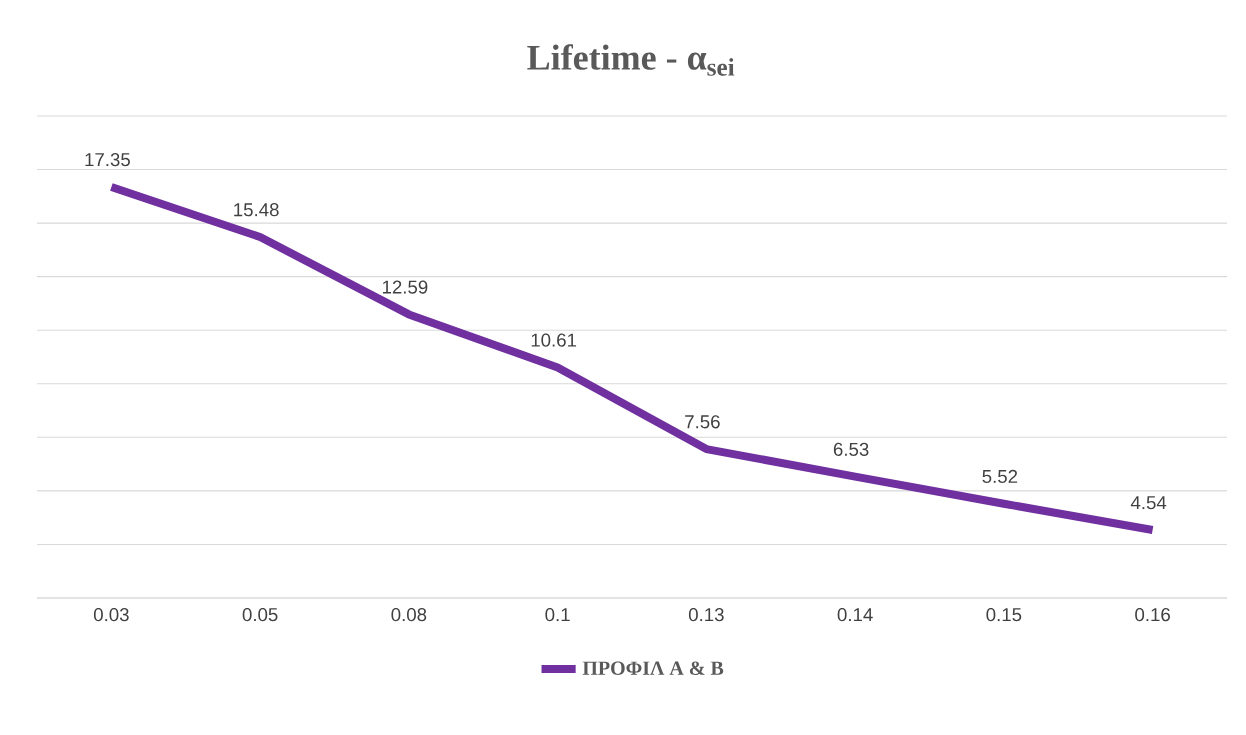  Describe the element at coordinates (409, 615) in the screenshot. I see `x-tick-label: 0.08` at that location.